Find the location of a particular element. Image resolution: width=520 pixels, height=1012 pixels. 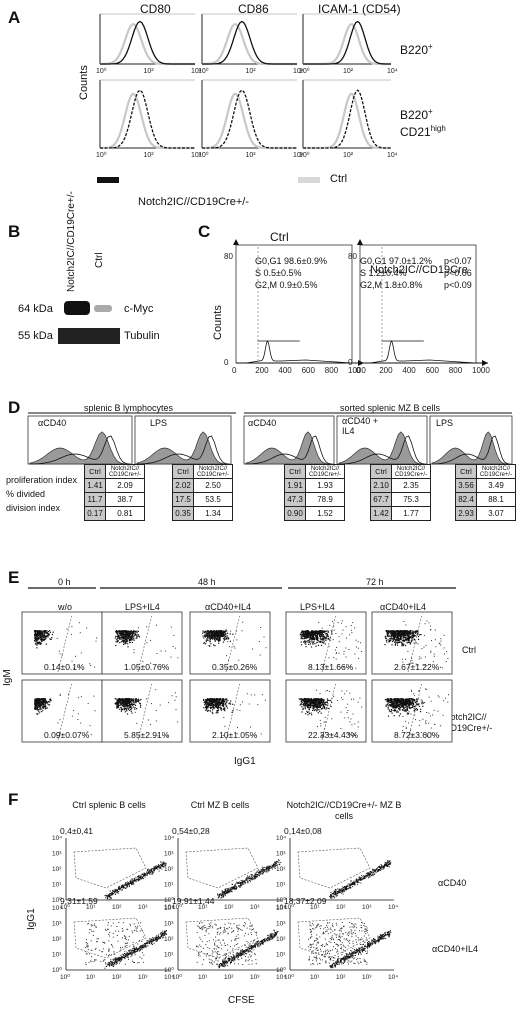

y-tick-label: 0 is located at coordinates (350, 362).